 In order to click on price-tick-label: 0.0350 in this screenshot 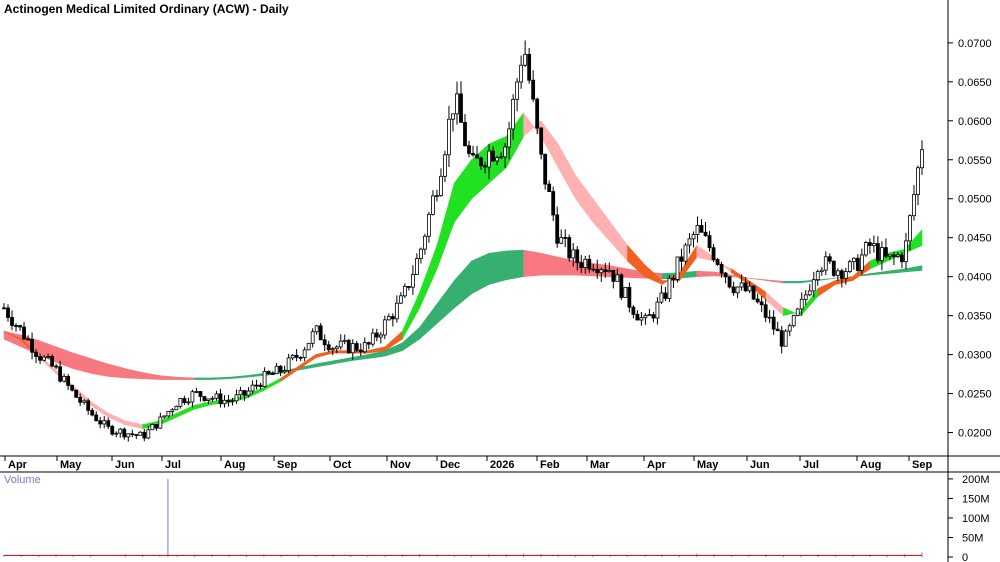, I will do `click(975, 317)`.